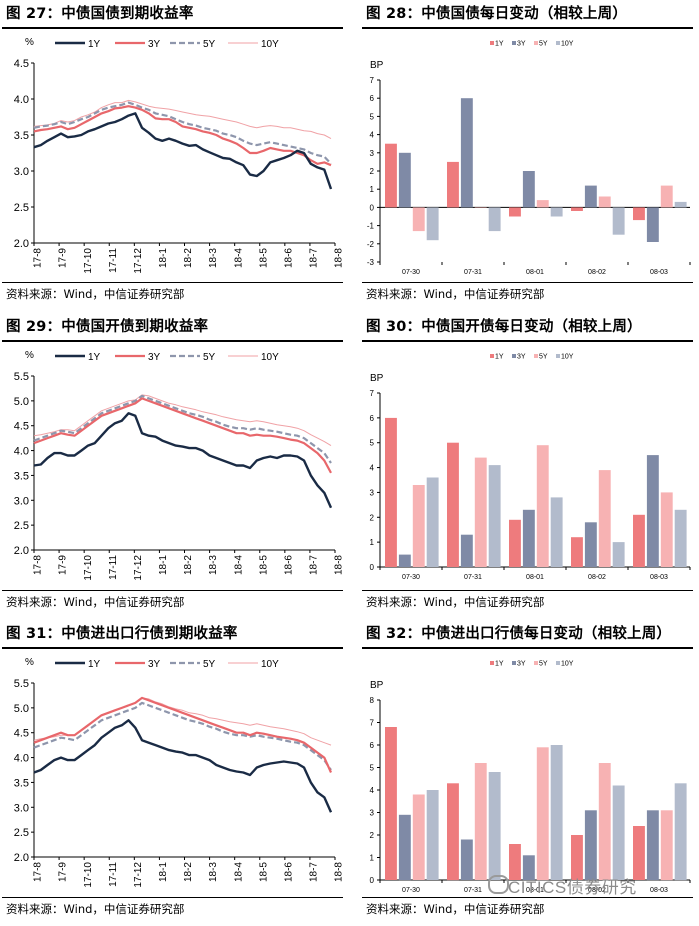  What do you see at coordinates (372, 700) in the screenshot?
I see `y-tick-label: 8` at bounding box center [372, 700].